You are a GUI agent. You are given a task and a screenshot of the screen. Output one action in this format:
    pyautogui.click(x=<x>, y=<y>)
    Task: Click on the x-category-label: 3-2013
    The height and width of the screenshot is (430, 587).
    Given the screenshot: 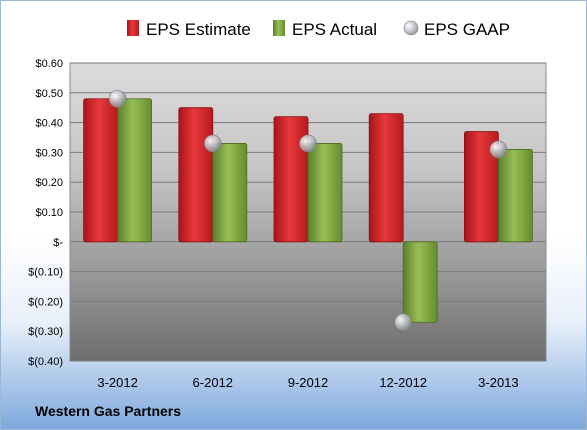 What is the action you would take?
    pyautogui.click(x=498, y=382)
    